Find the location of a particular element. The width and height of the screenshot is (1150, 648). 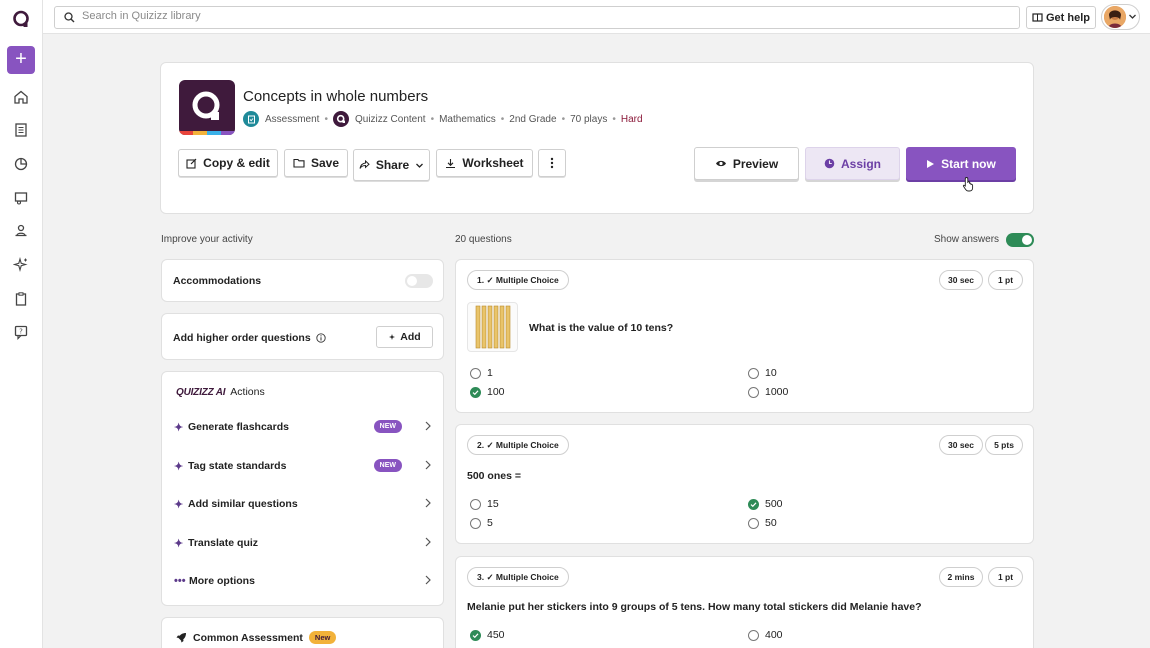

points-badge: 5 pts is located at coordinates (1004, 445).